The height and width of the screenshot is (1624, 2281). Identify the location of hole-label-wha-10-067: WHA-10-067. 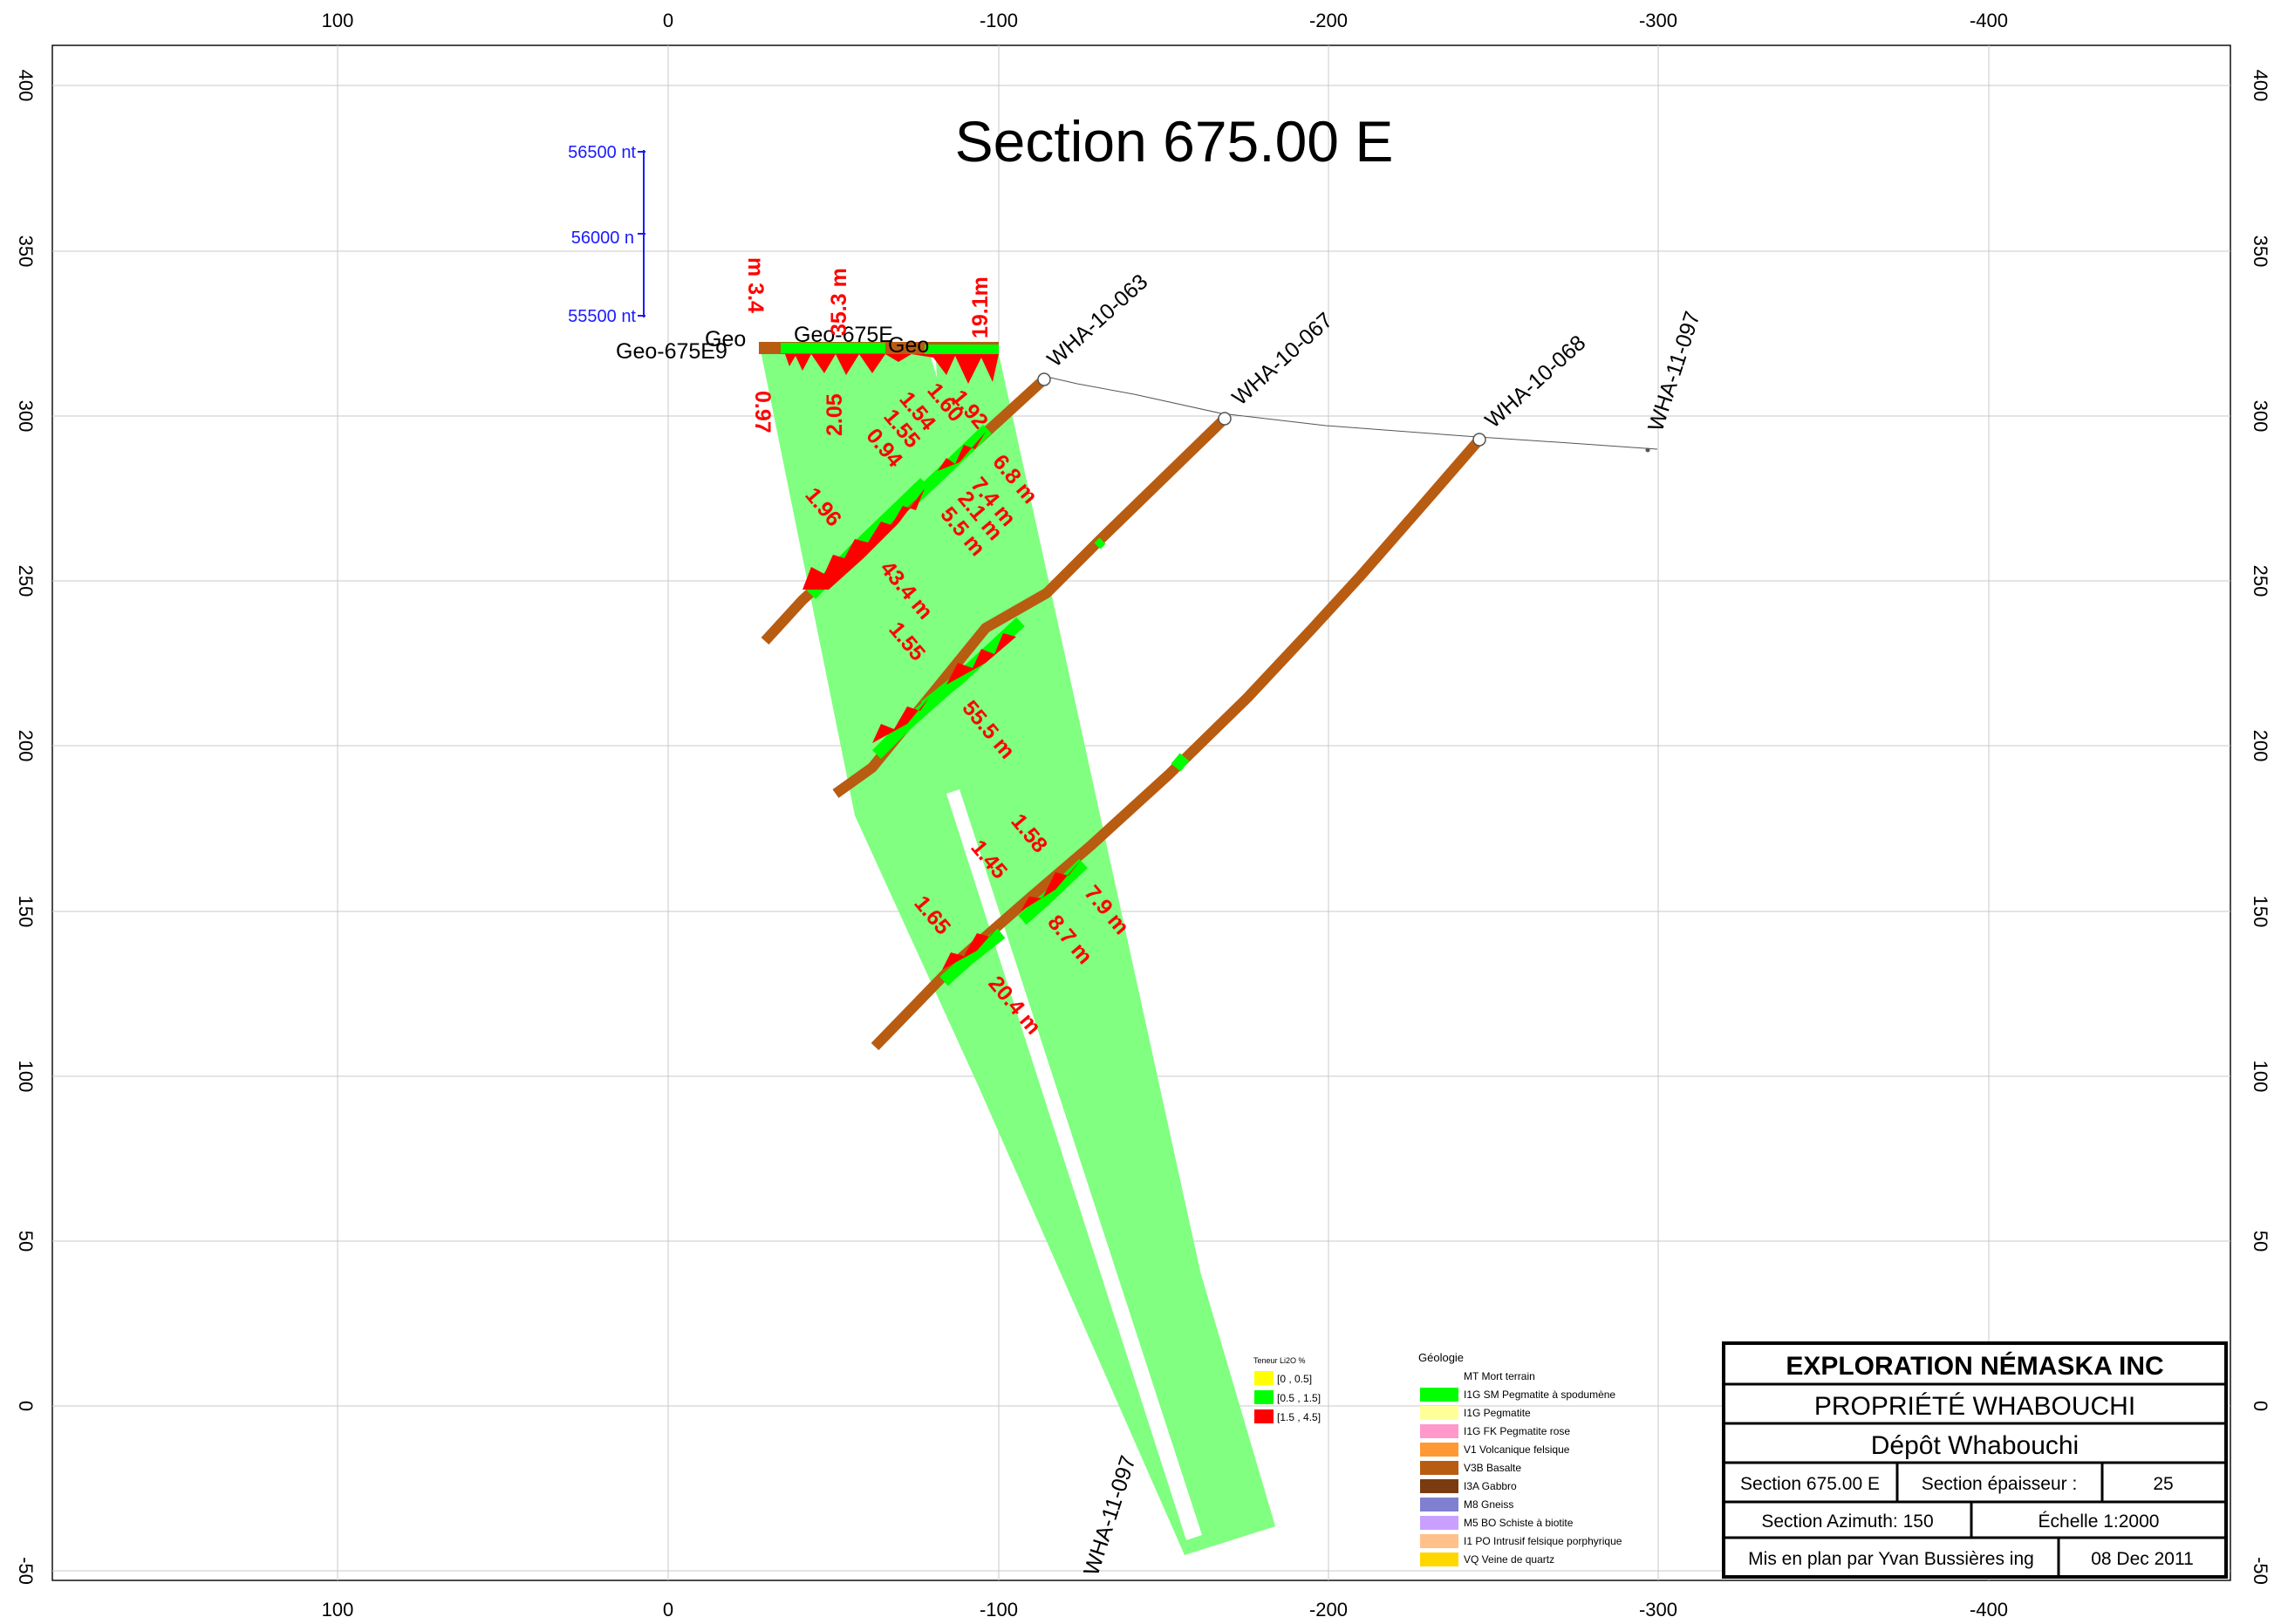
(1282, 359).